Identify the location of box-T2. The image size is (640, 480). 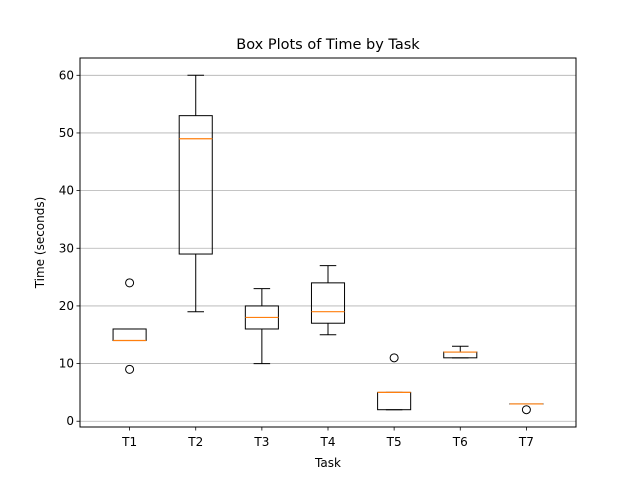
(195, 193).